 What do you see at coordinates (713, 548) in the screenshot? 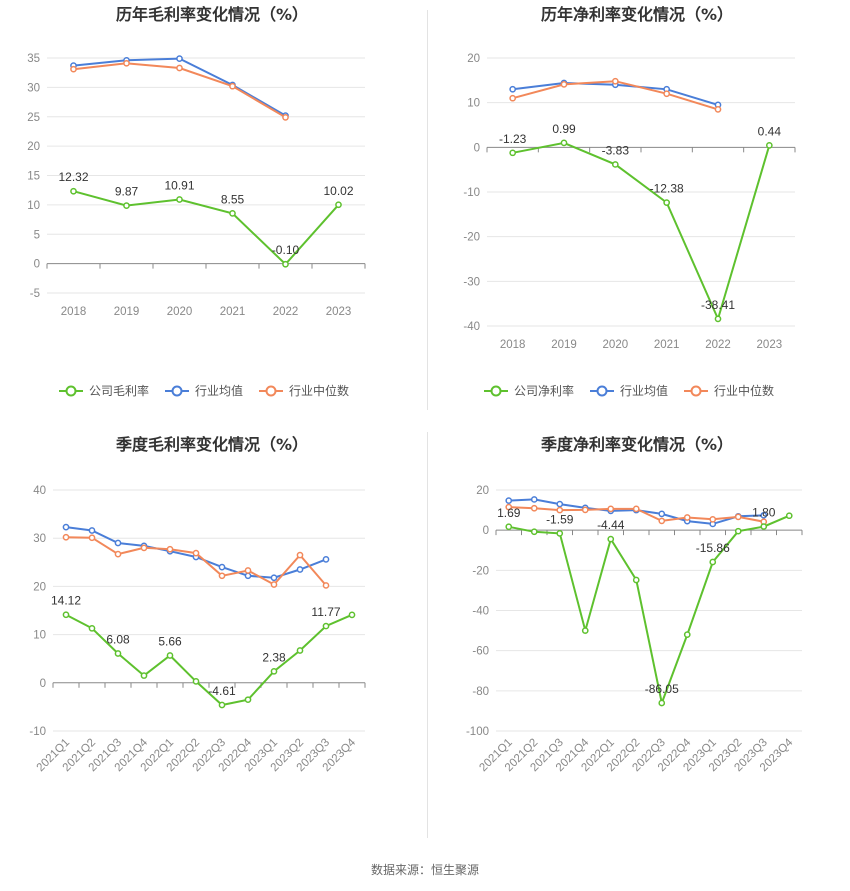
I see `data-label: -15.86` at bounding box center [713, 548].